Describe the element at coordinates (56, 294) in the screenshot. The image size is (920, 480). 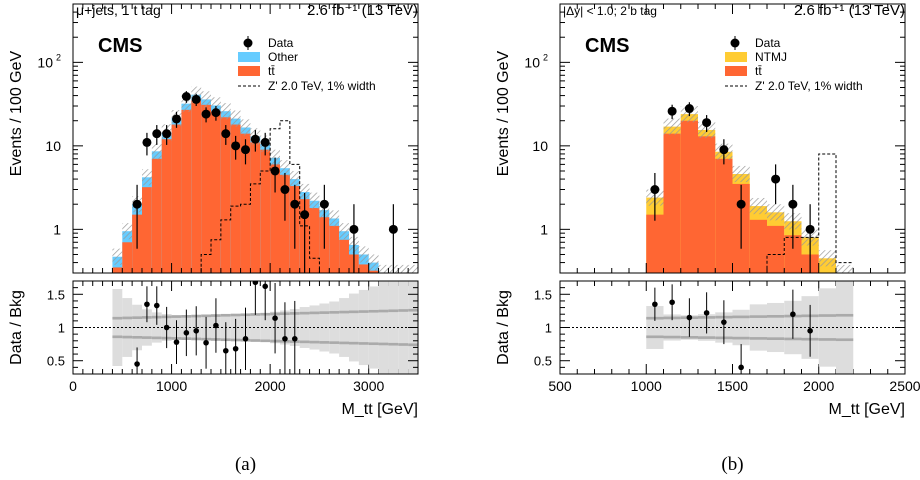
I see `ratio-y-tick-label: 1.5` at that location.